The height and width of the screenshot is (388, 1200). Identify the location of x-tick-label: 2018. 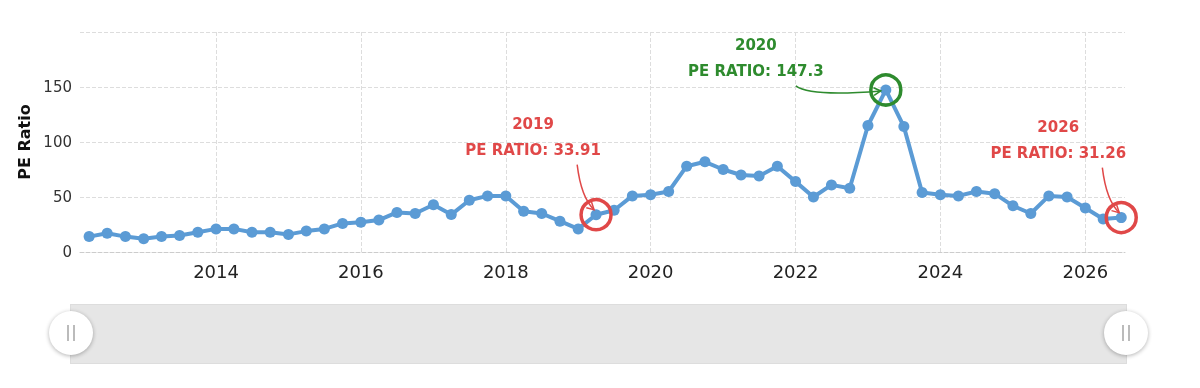
(505, 271).